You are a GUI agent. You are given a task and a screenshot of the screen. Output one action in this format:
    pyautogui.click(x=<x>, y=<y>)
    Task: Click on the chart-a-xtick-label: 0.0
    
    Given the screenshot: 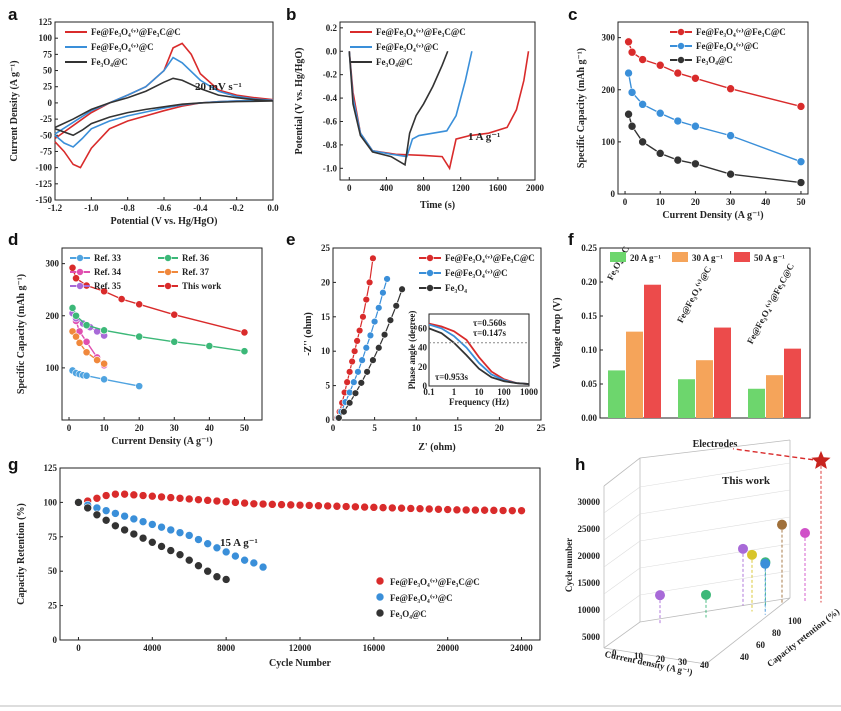 What is the action you would take?
    pyautogui.click(x=273, y=208)
    